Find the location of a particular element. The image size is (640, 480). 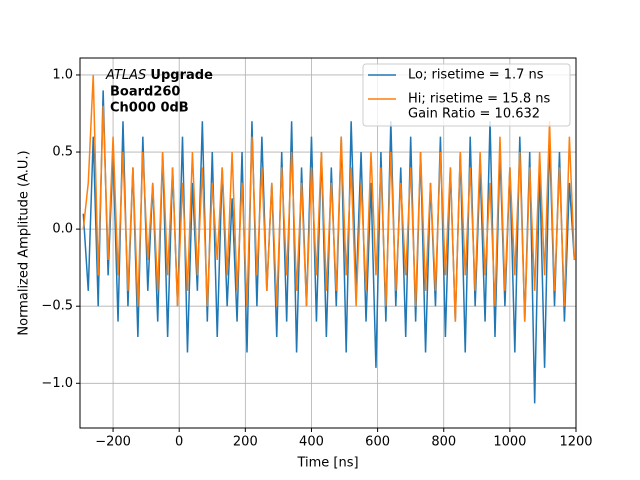

x-tick-label: 400 is located at coordinates (311, 442).